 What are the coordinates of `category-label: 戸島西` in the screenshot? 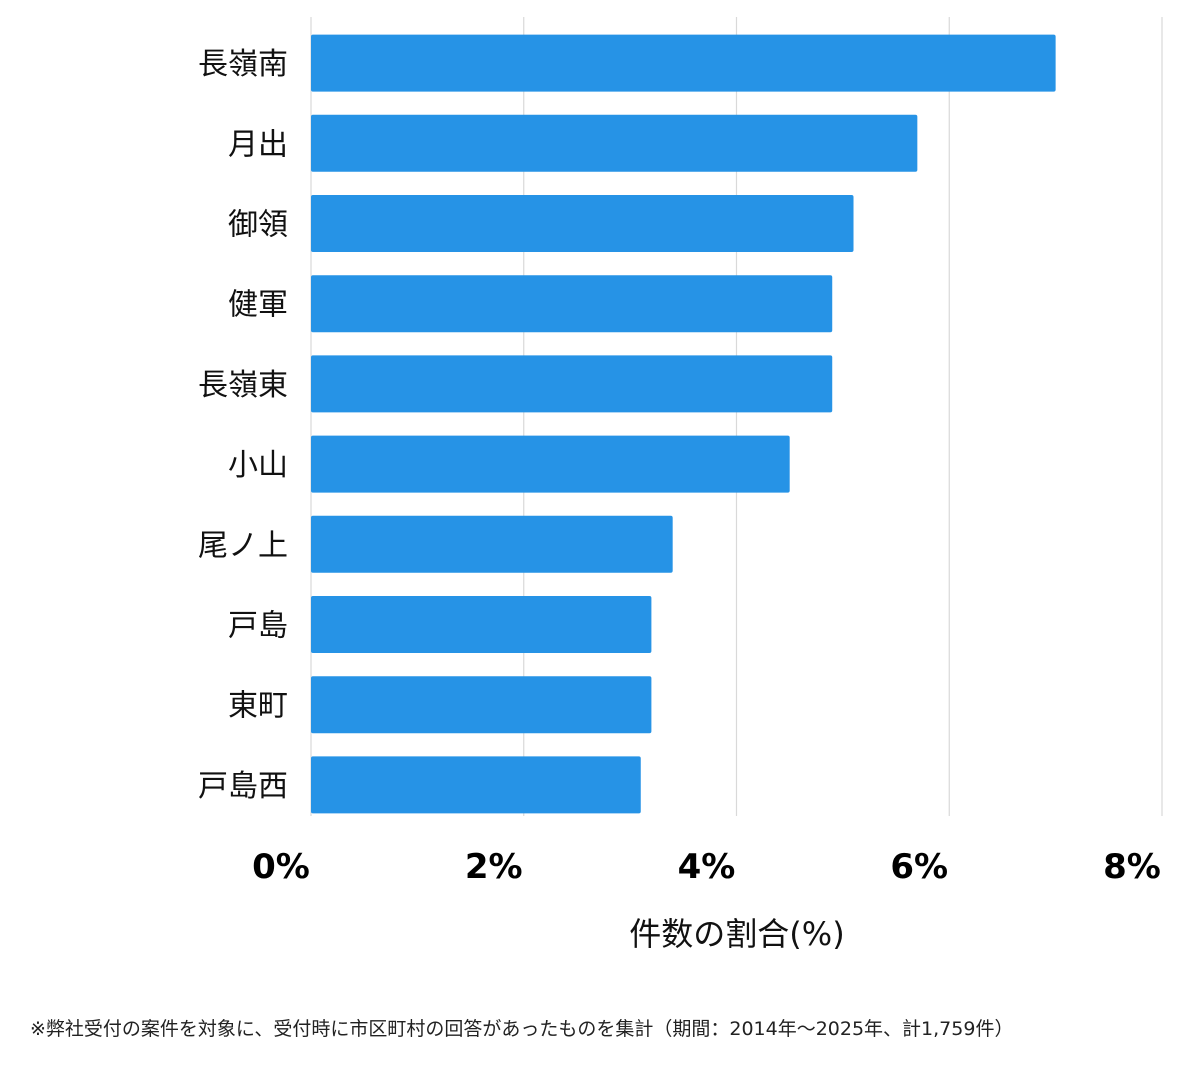 It's located at (243, 786).